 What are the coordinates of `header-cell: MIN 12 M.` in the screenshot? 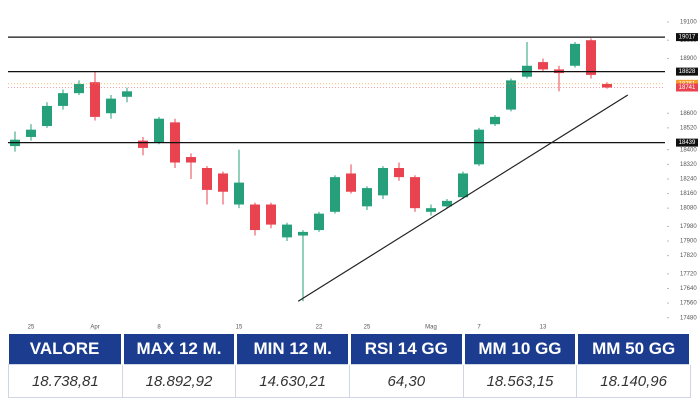 It's located at (293, 349).